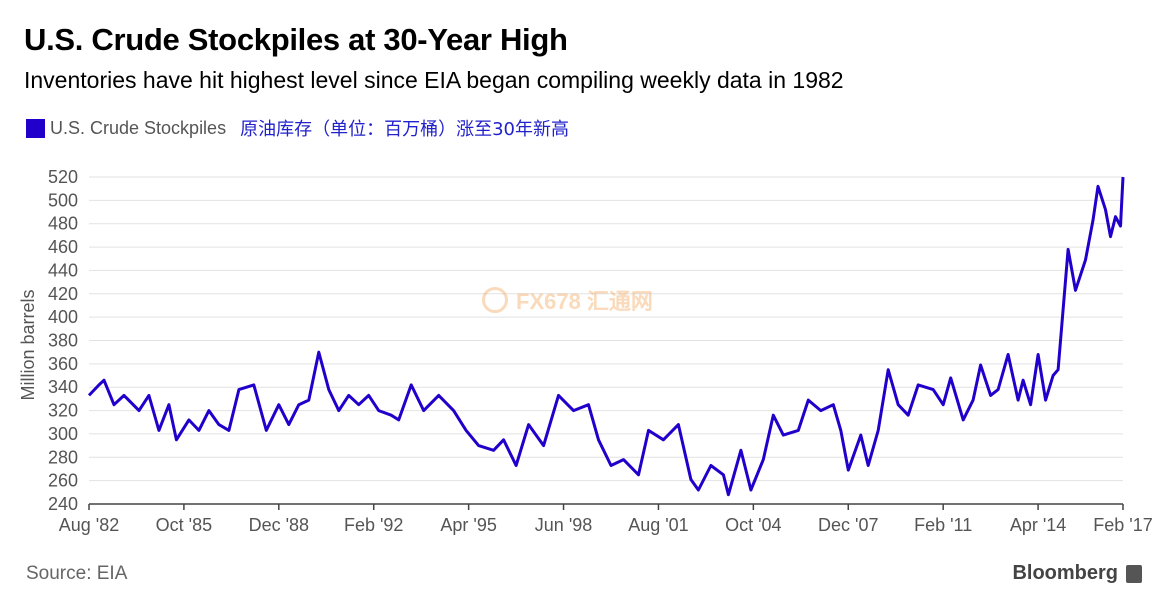  I want to click on watermark-text: FX678 汇通网, so click(584, 301).